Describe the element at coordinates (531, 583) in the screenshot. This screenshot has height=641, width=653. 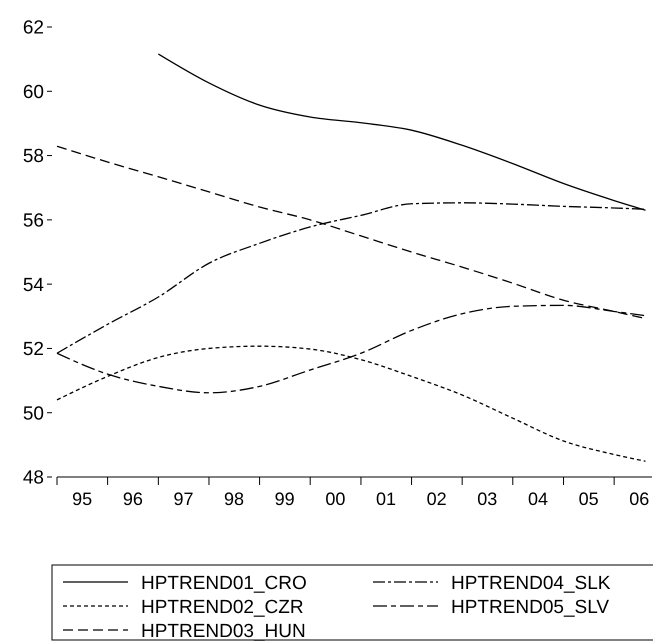
I see `legend-label: HPTREND04_SLK` at that location.